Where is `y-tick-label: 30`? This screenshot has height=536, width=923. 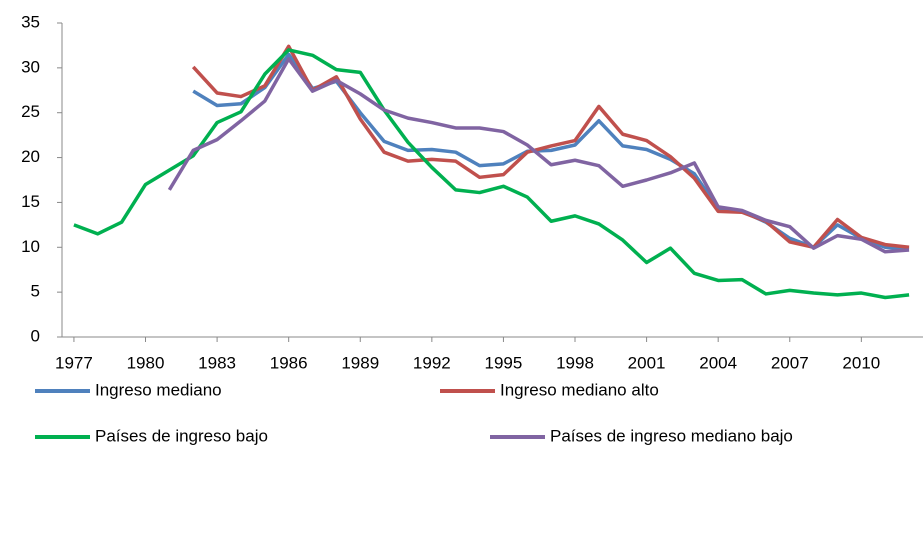
y-tick-label: 30 is located at coordinates (30, 66).